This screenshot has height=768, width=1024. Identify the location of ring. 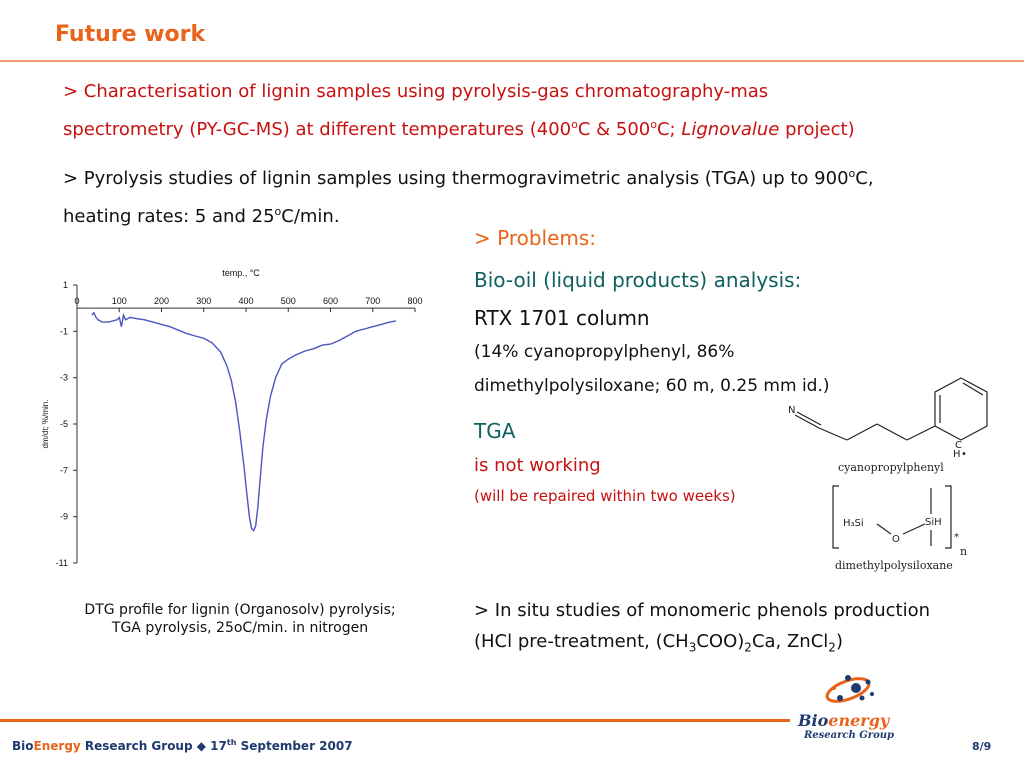
(961, 409).